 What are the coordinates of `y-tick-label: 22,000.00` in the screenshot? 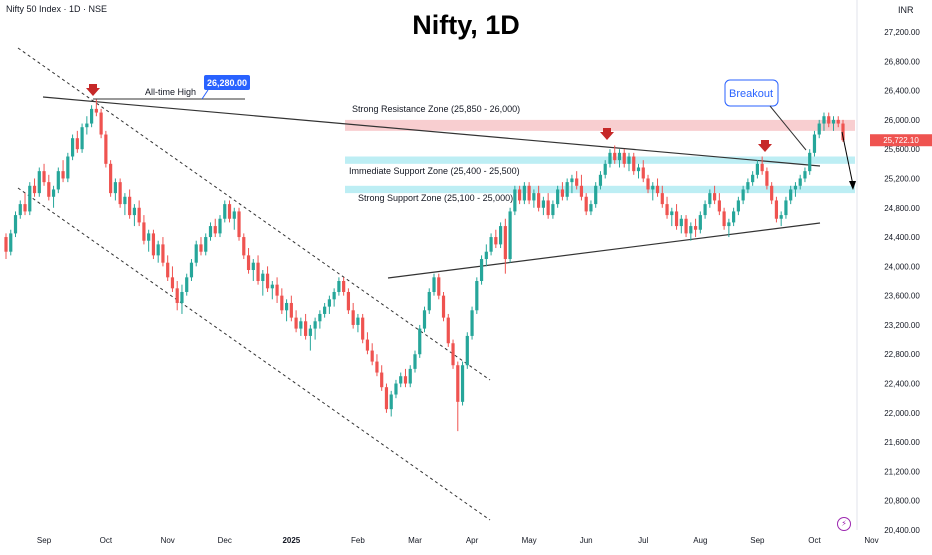 It's located at (902, 413).